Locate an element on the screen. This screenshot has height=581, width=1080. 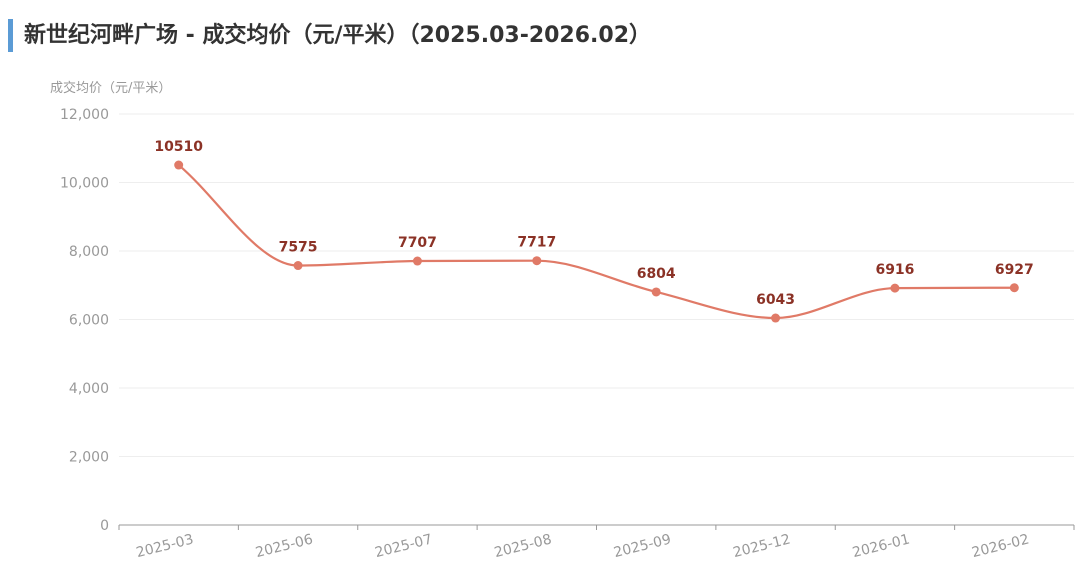
x-tick-label: 2025-12 is located at coordinates (761, 546).